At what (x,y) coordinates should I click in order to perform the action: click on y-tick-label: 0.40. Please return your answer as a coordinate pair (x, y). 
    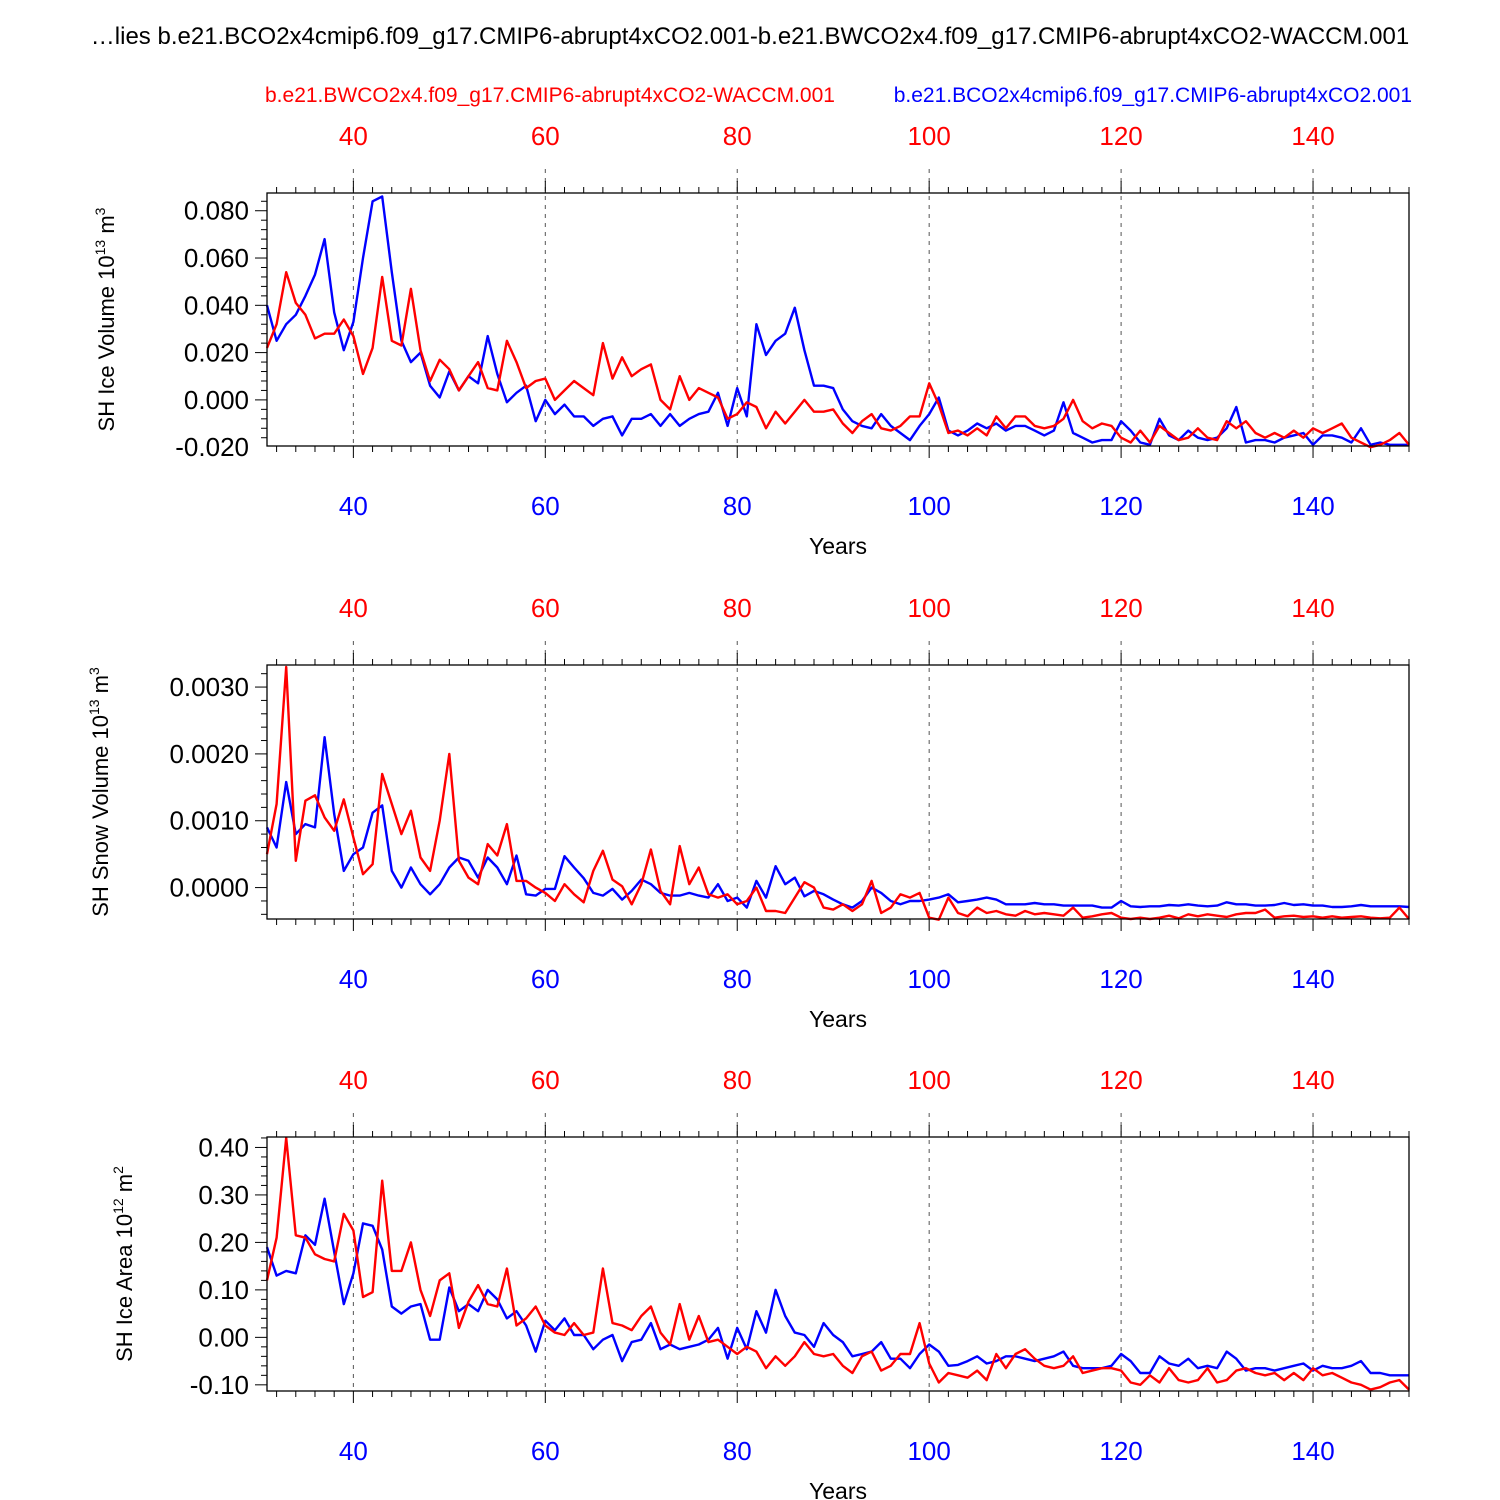
    Looking at the image, I should click on (223, 1147).